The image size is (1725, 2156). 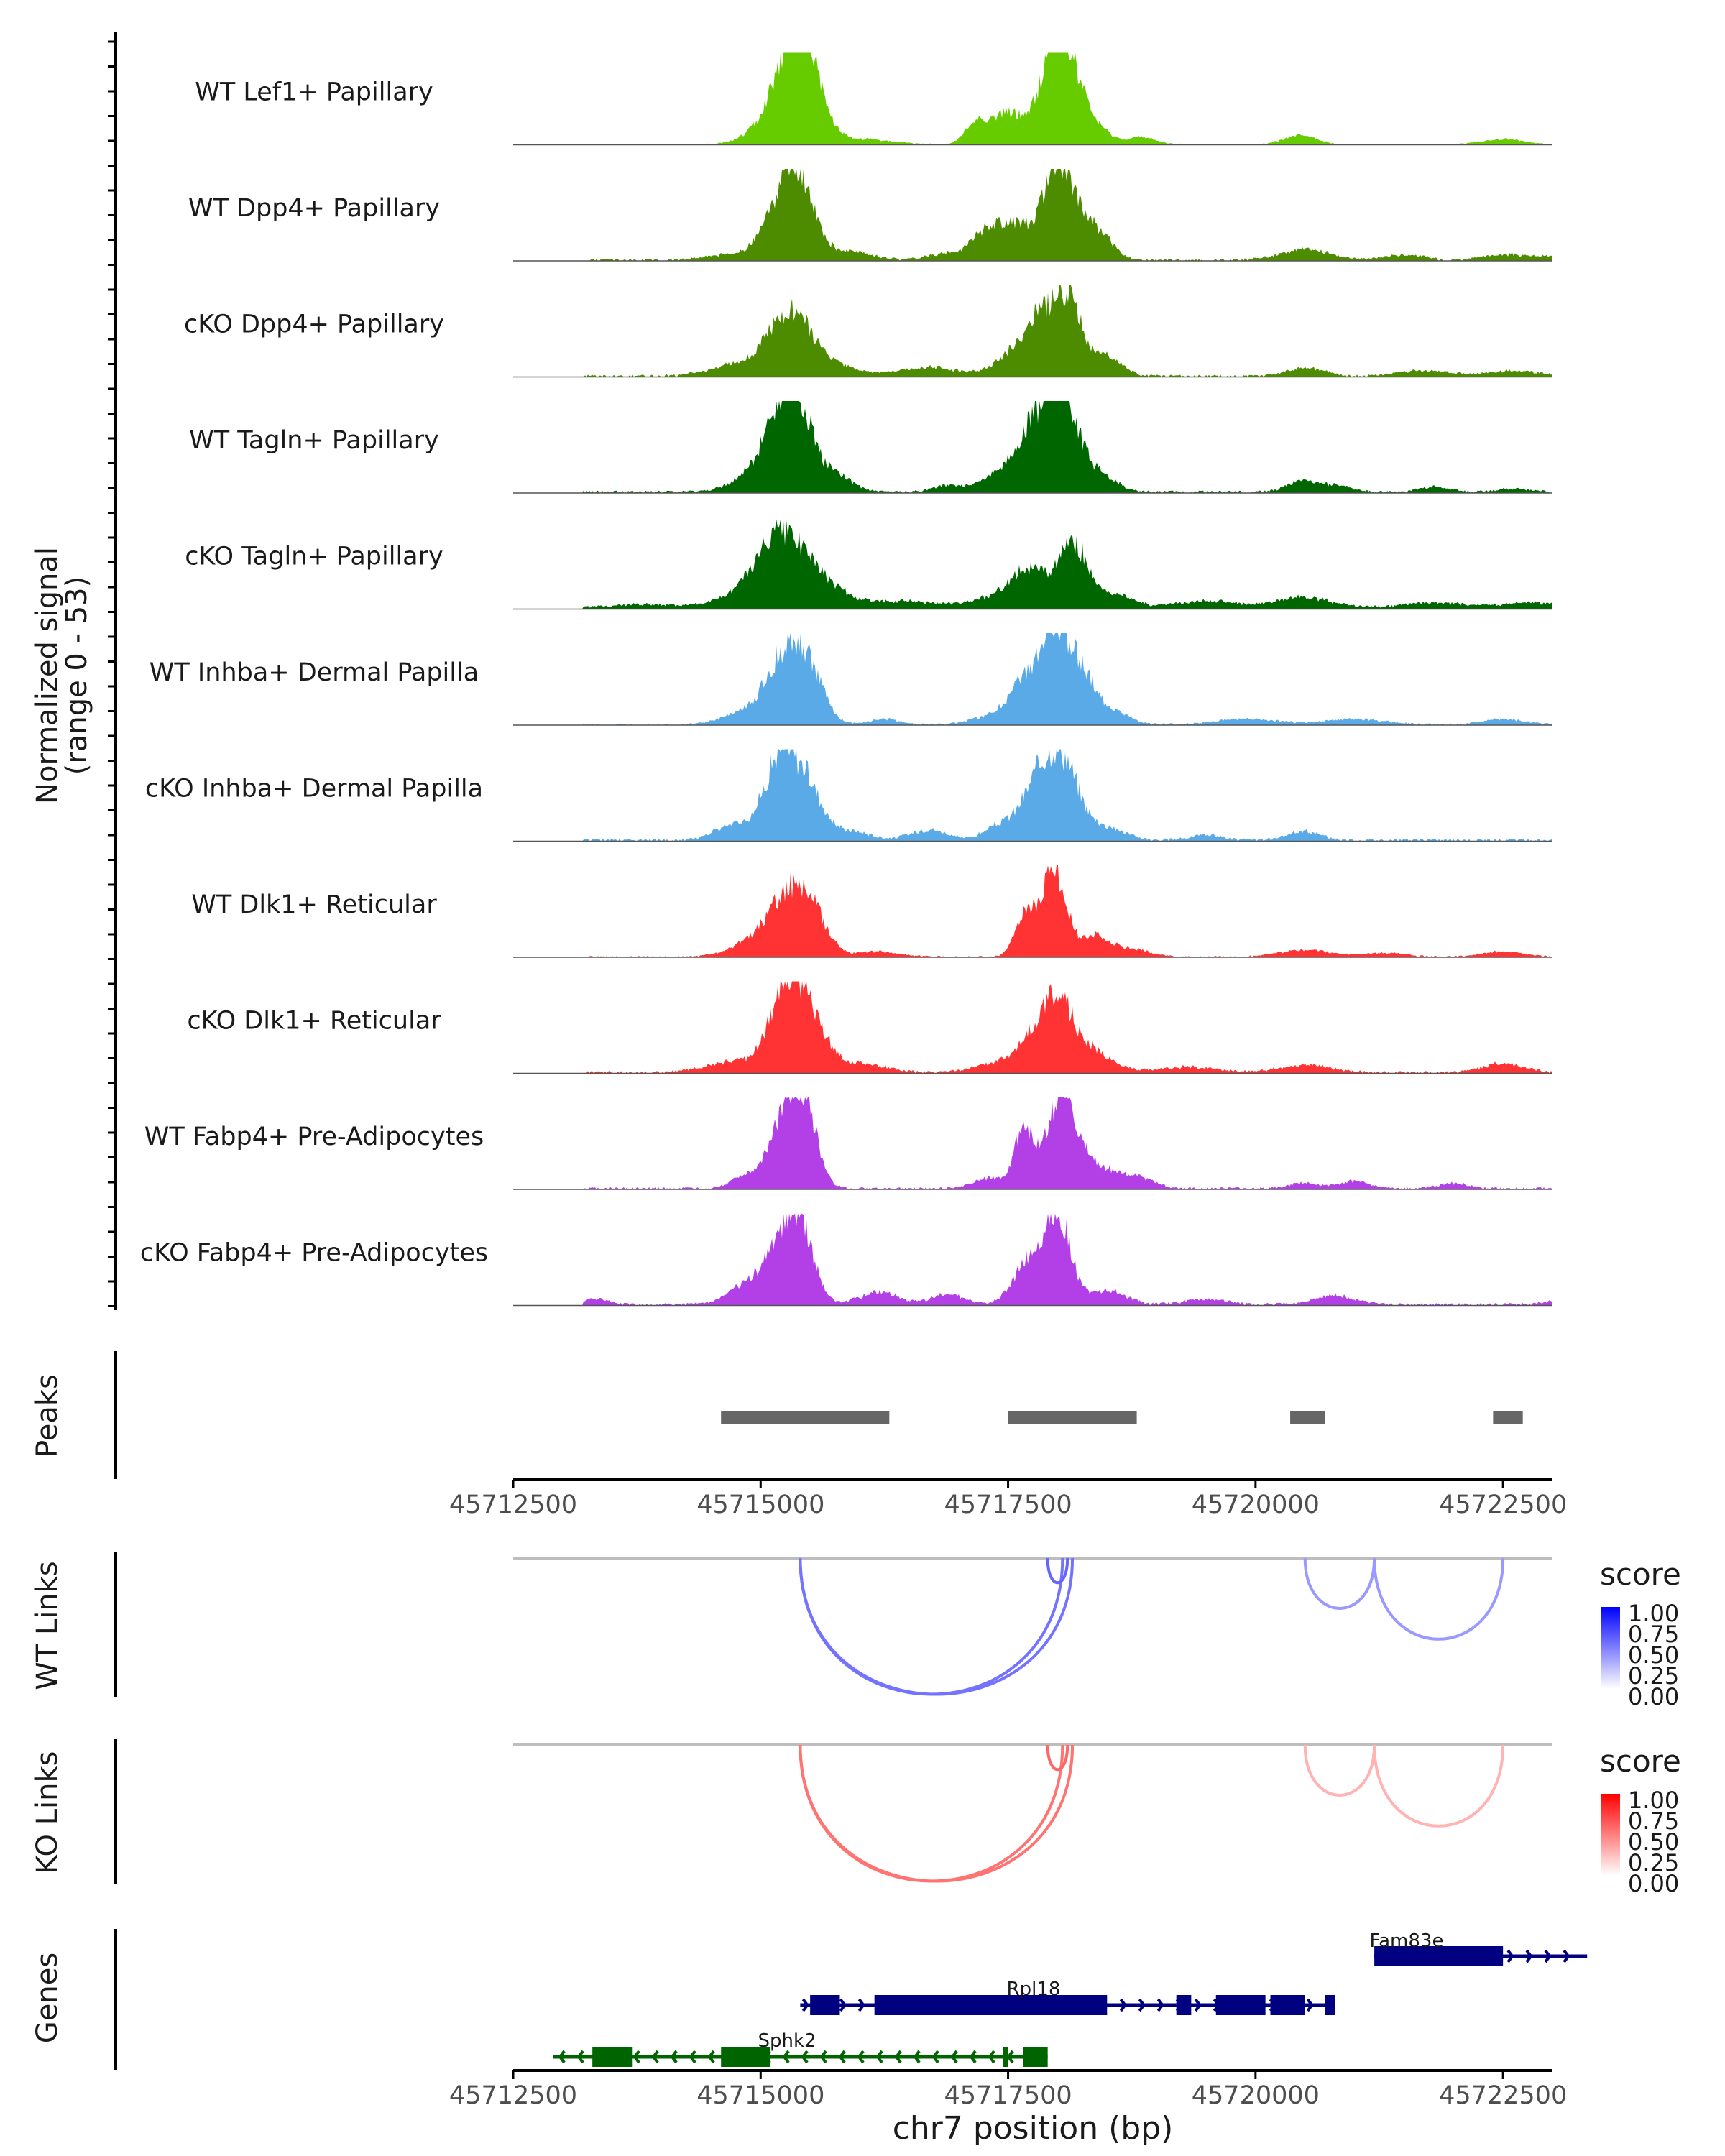 I want to click on wt-legend-title: score, so click(x=1640, y=1574).